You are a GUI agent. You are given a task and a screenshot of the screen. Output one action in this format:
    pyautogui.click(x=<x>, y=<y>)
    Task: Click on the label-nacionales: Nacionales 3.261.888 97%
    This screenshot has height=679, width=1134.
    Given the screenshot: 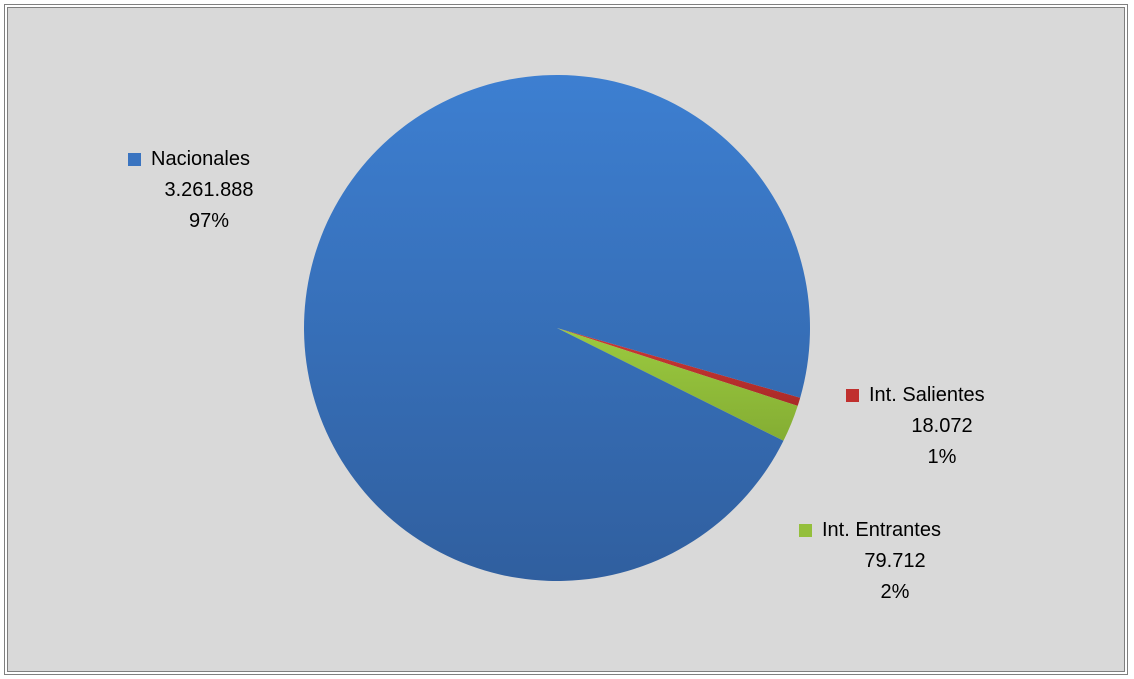 What is the action you would take?
    pyautogui.click(x=203, y=190)
    